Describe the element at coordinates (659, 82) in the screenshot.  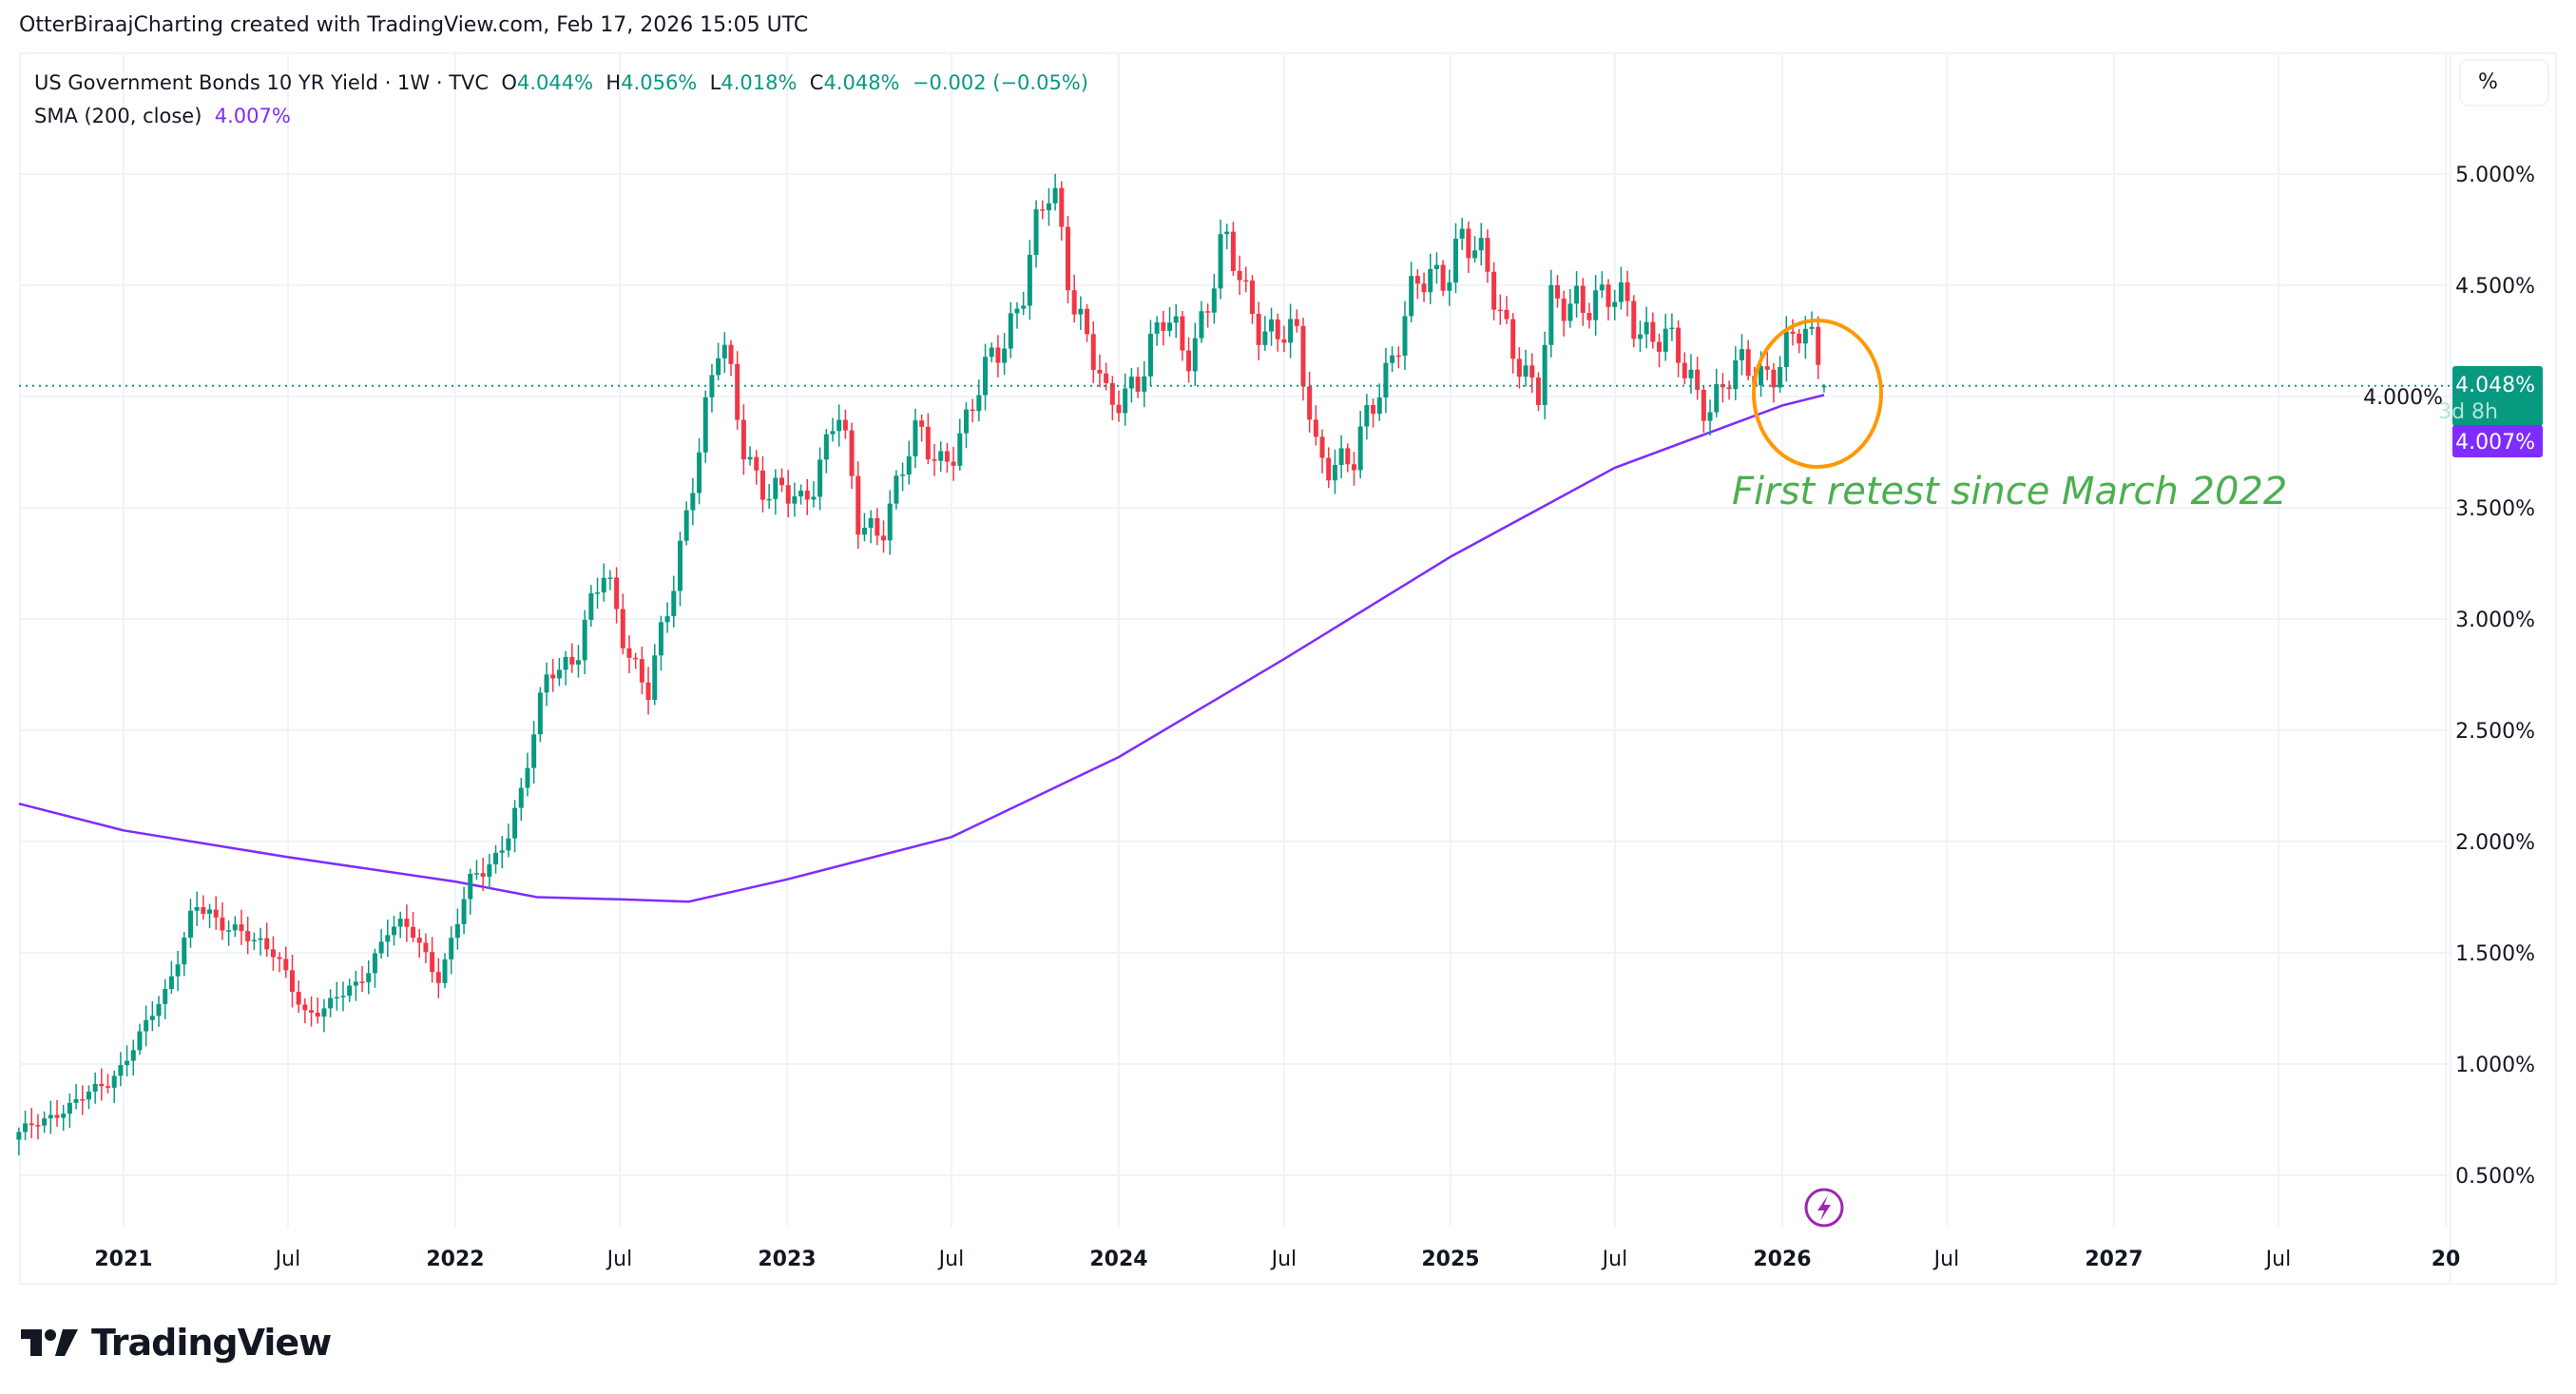
I see `high-value: 4.056%` at that location.